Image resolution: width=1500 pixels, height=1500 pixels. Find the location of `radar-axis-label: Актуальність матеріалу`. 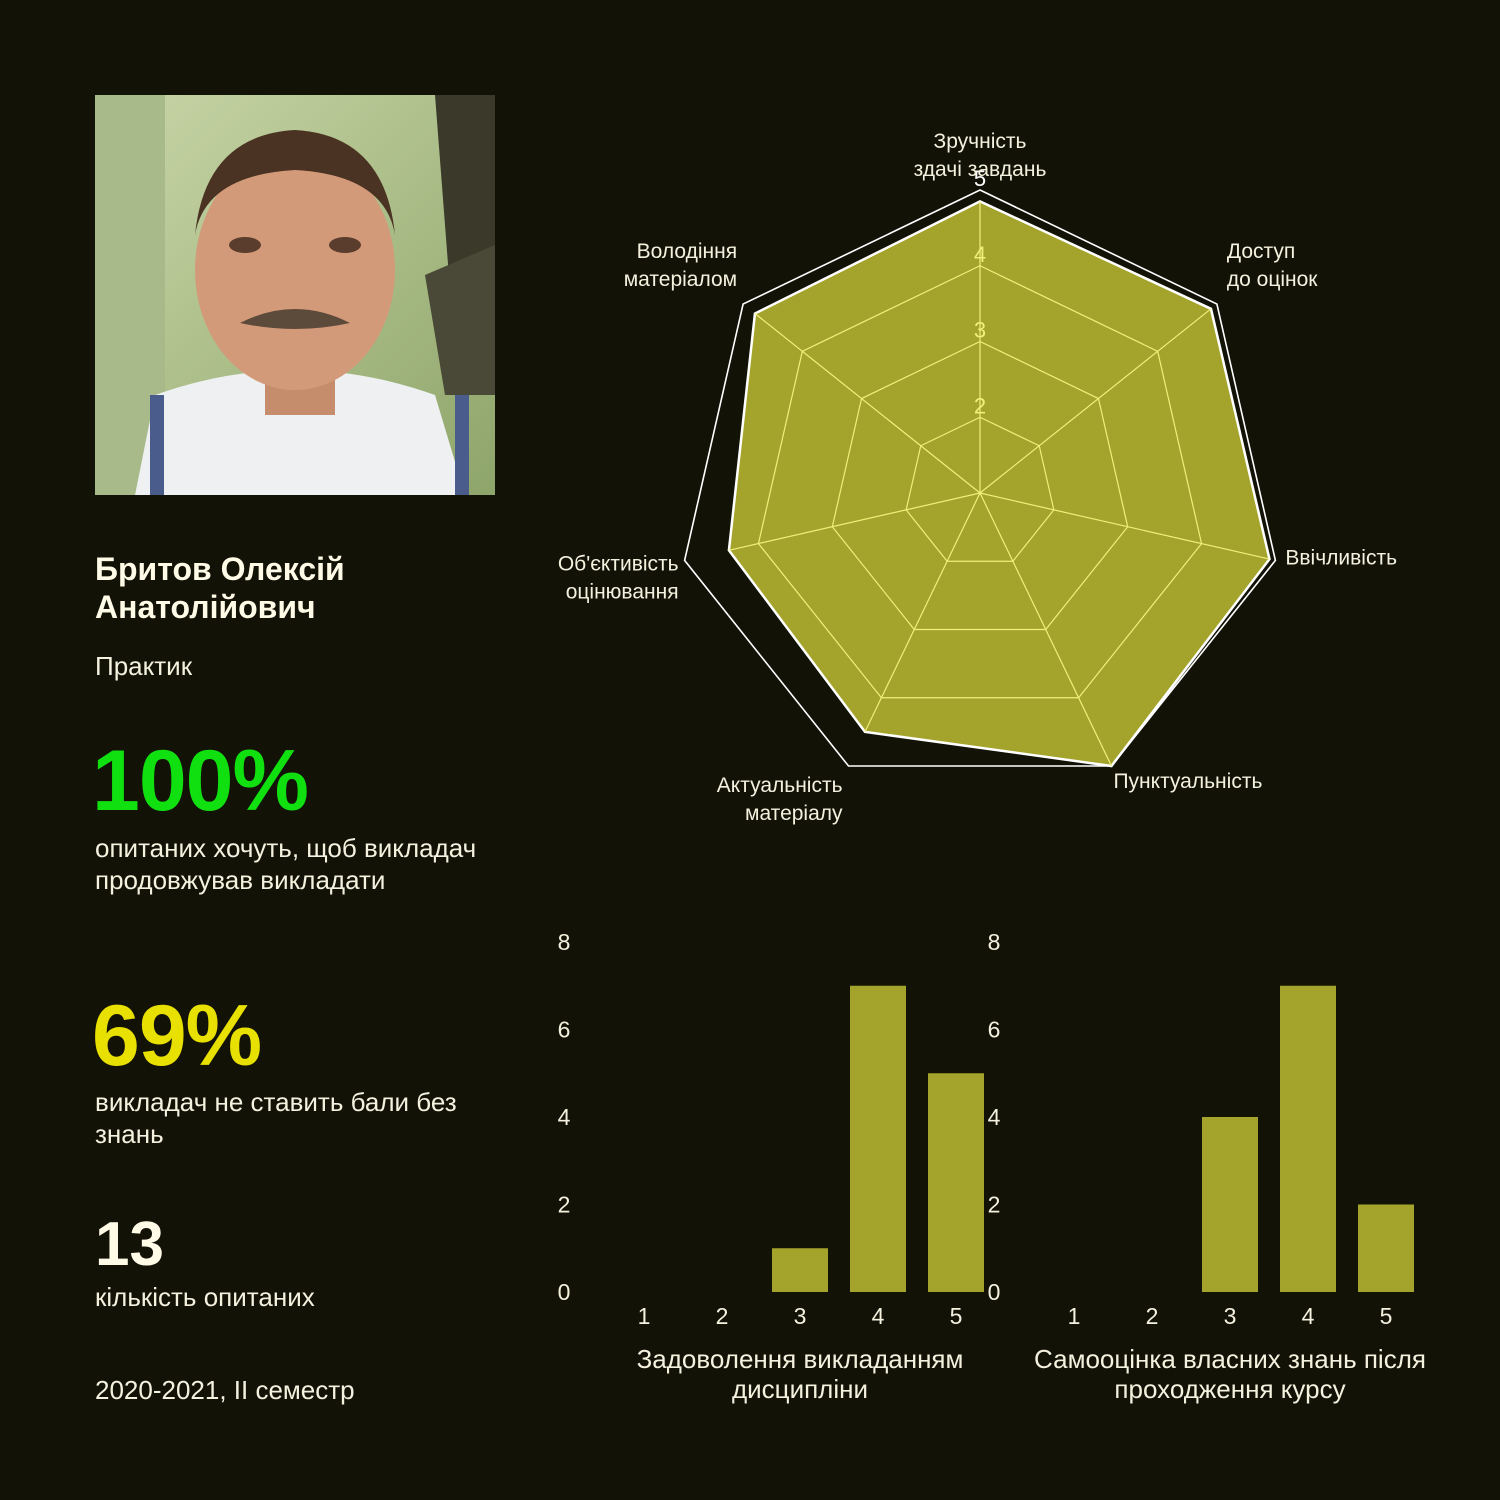

radar-axis-label: Актуальність матеріалу is located at coordinates (780, 799).